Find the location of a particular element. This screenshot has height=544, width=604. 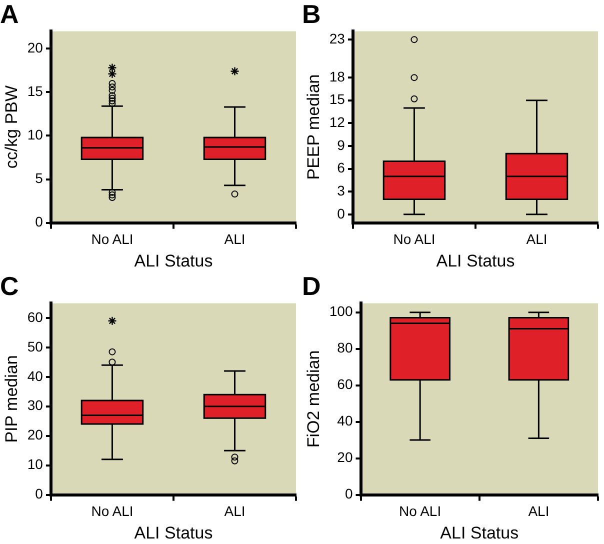

y-tick-label: 12 is located at coordinates (337, 122).